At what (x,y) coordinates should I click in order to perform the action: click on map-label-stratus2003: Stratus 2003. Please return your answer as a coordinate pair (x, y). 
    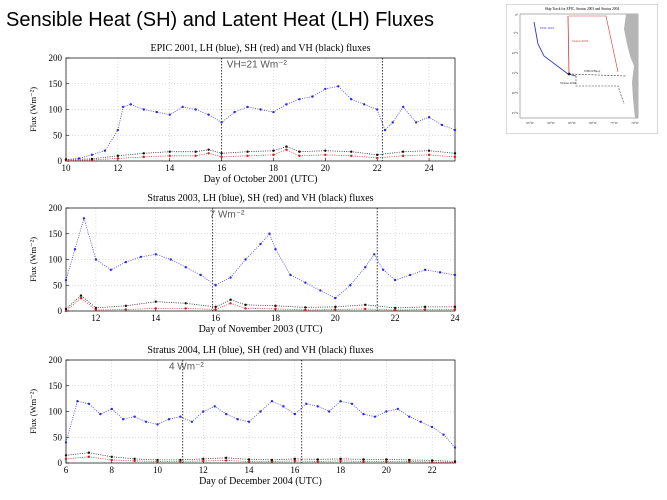
    Looking at the image, I should click on (580, 41).